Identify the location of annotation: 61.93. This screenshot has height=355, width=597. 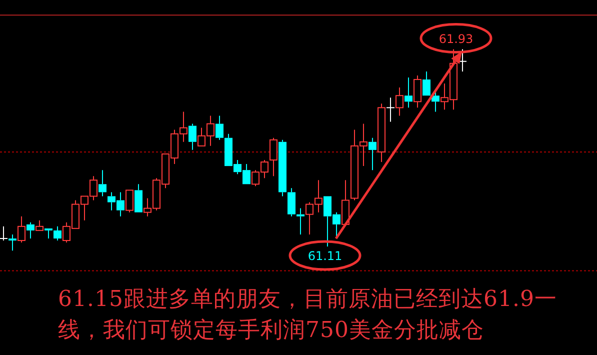
(456, 39).